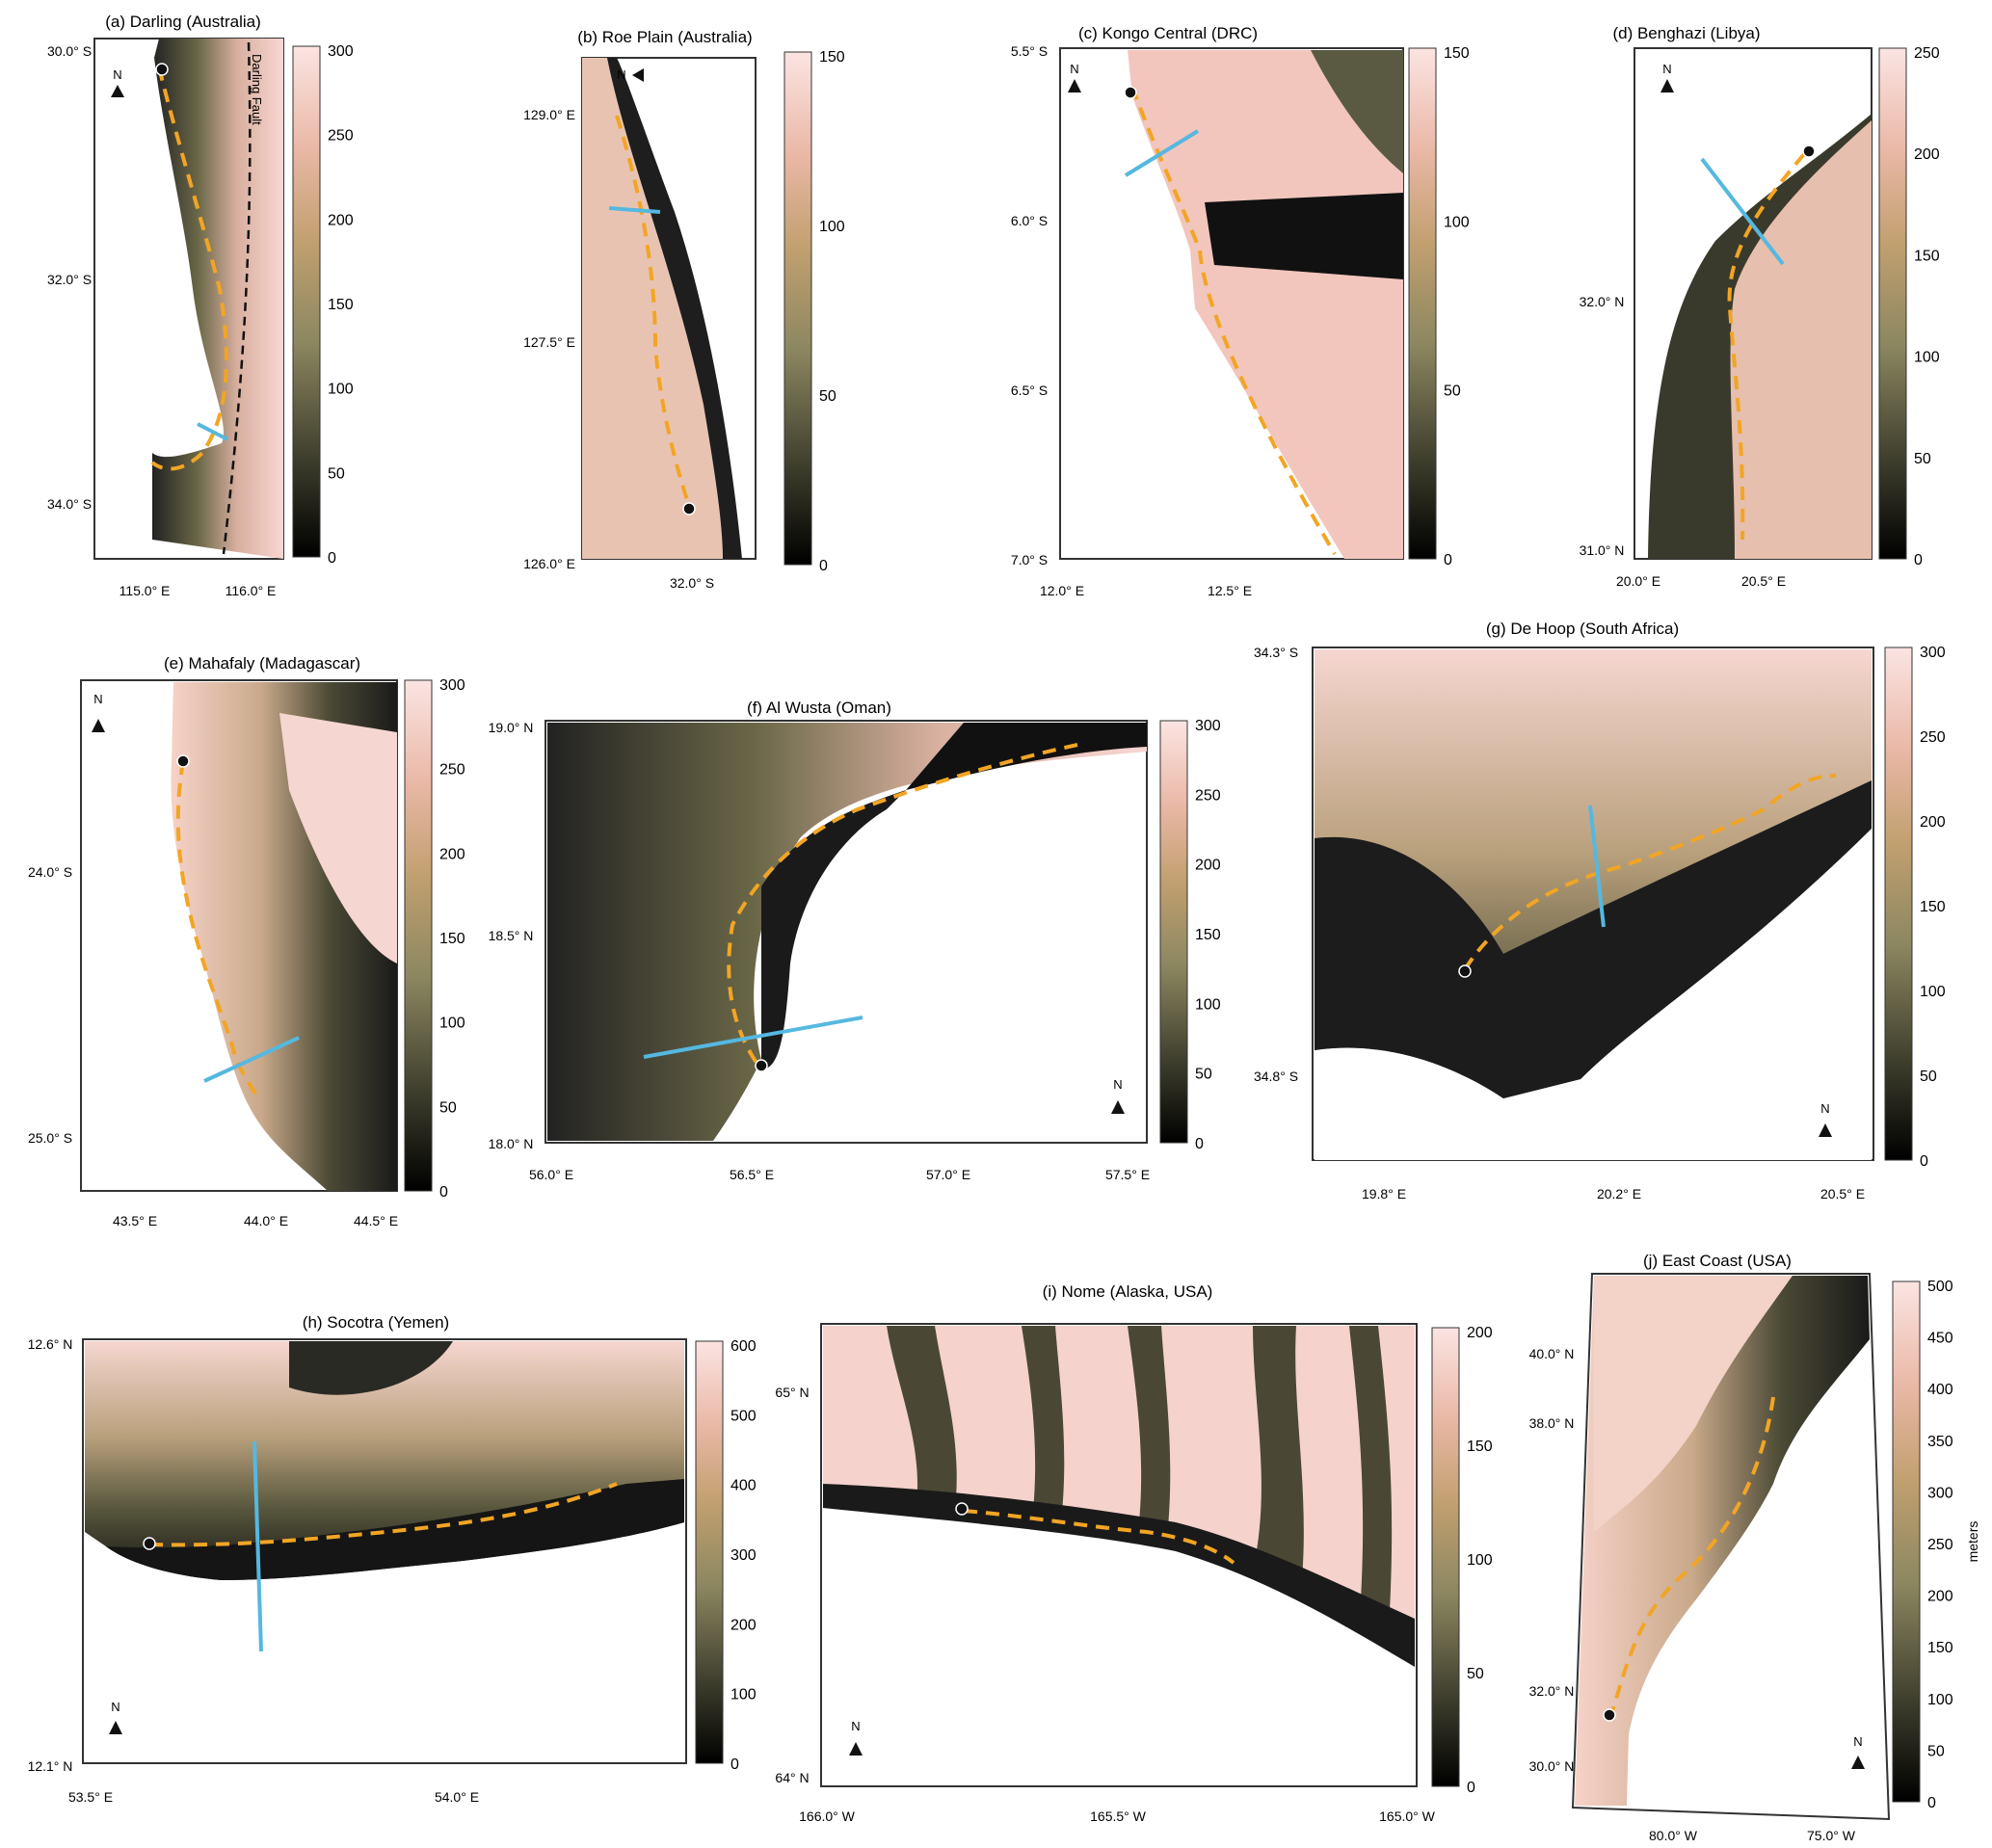 Image resolution: width=1992 pixels, height=1848 pixels. I want to click on panel-c-marker, so click(1130, 92).